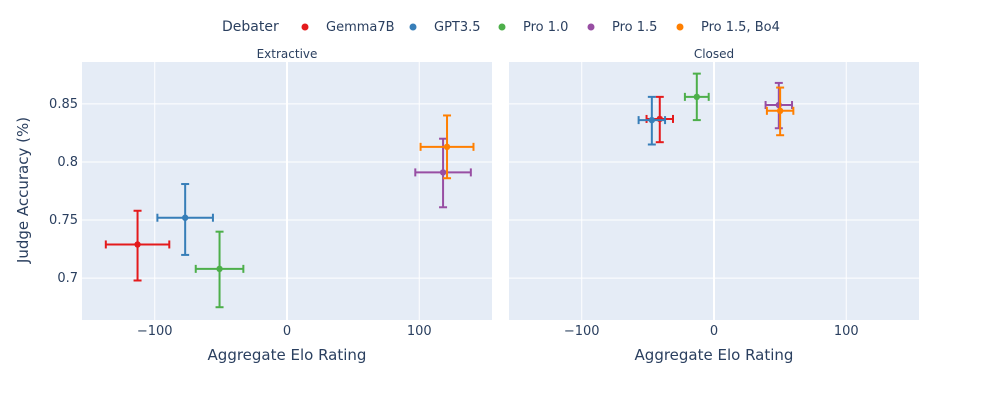  I want to click on y-tick-label: 0.75, so click(63, 220).